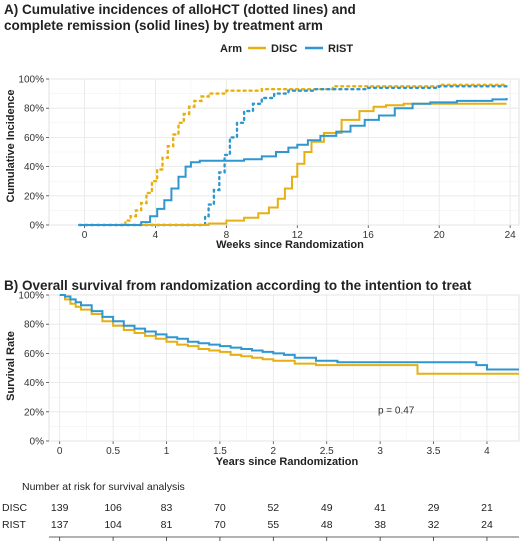 Image resolution: width=520 pixels, height=541 pixels. I want to click on risk-cell-disc: 83, so click(167, 508).